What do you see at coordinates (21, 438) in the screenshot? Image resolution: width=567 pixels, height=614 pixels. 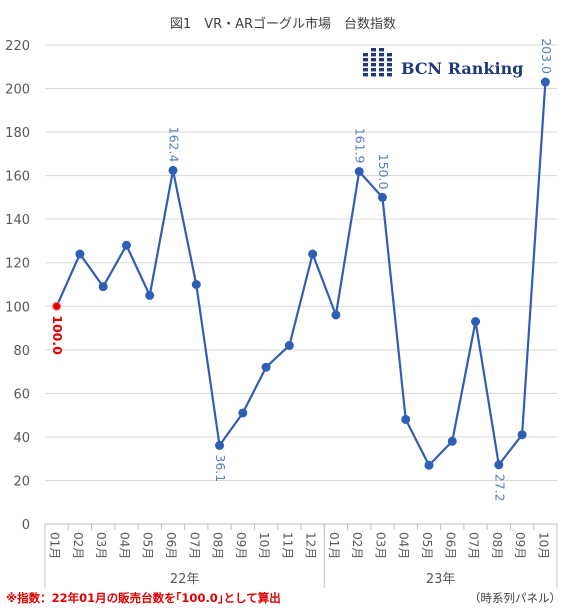 I see `y-tick-label: 40` at bounding box center [21, 438].